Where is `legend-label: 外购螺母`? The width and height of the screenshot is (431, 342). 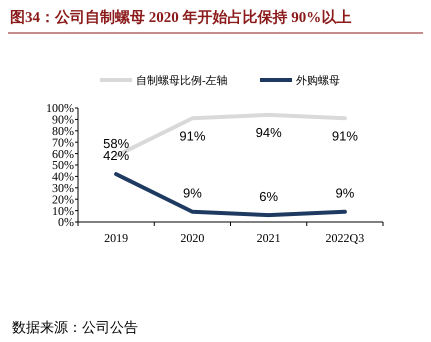
legend-label: 外购螺母 is located at coordinates (318, 80).